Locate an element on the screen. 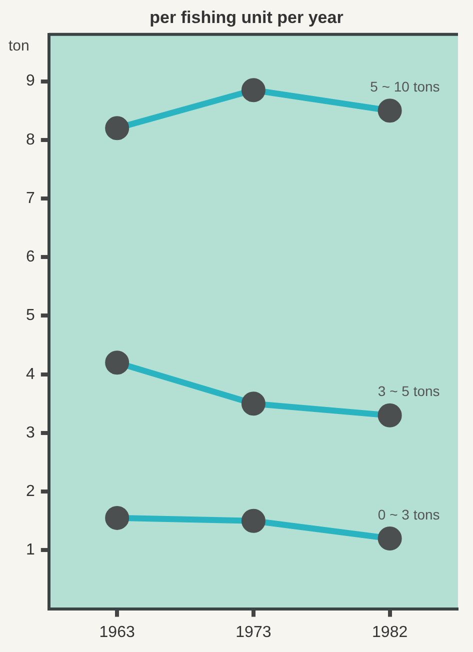  y-tick-label: 8 is located at coordinates (30, 139).